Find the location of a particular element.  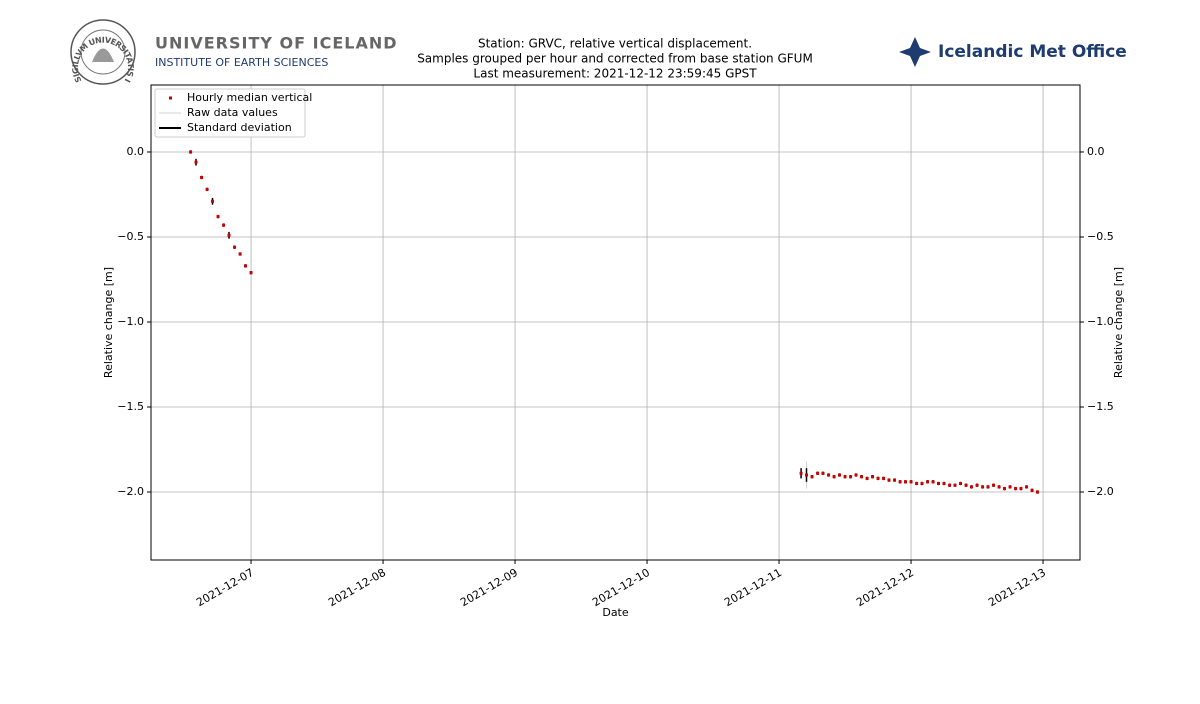

legend-label: Standard deviation is located at coordinates (239, 127).